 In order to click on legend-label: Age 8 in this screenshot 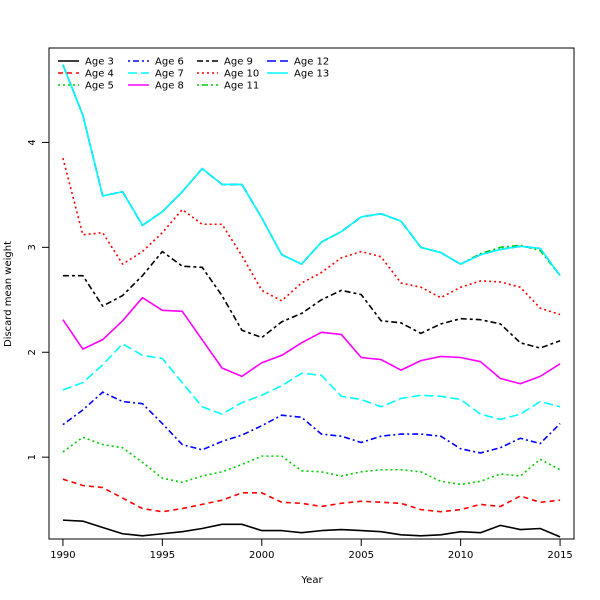, I will do `click(169, 86)`.